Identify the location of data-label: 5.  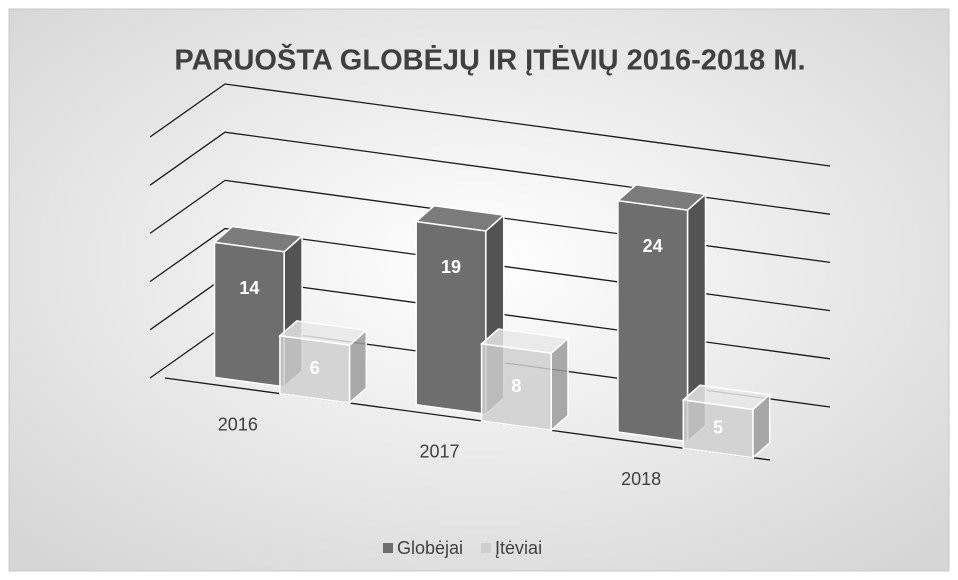
(718, 428).